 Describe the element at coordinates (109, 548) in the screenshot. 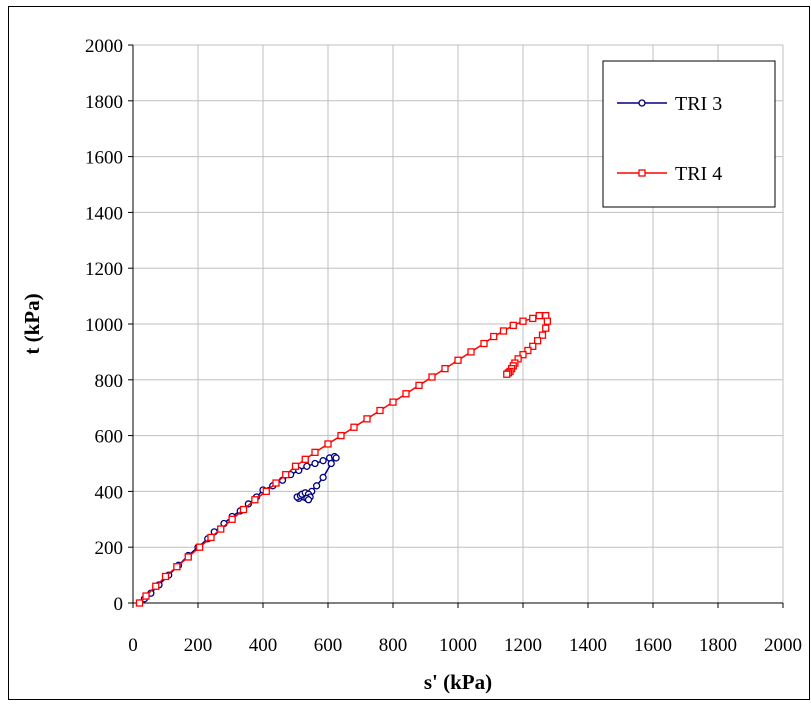

I see `y-tick-label: 200` at that location.